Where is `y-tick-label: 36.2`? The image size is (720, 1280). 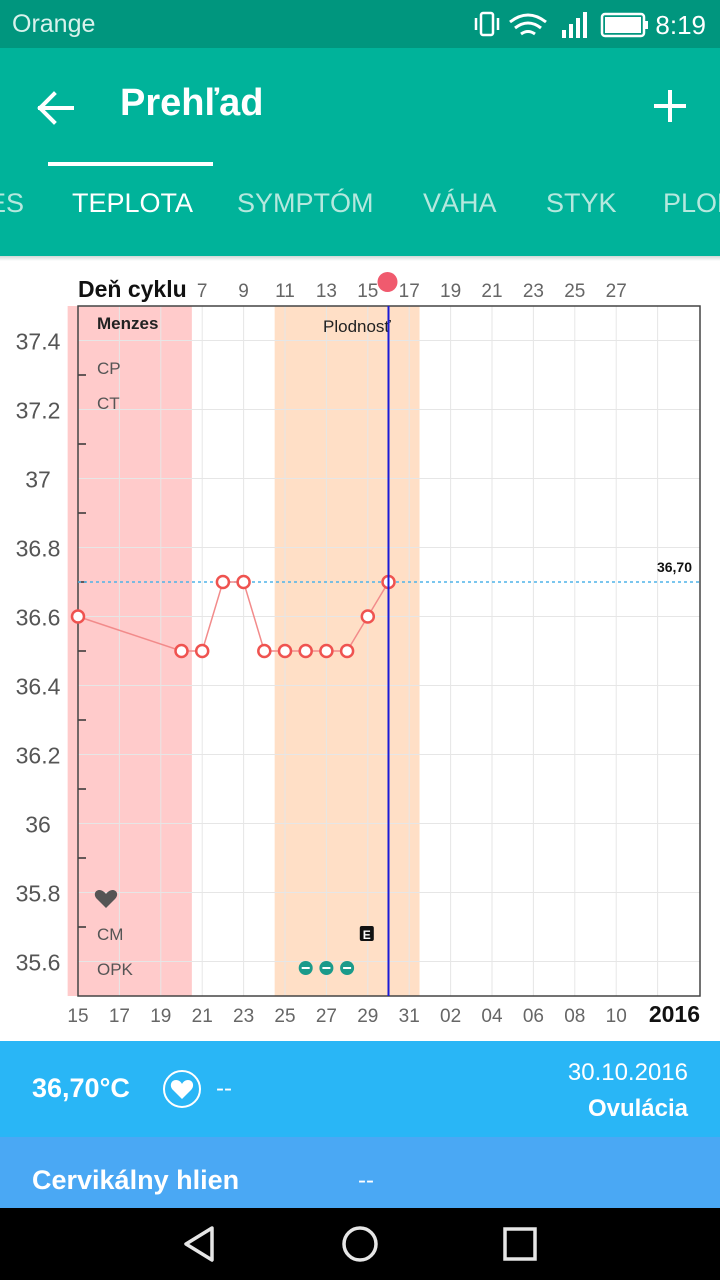
y-tick-label: 36.2 is located at coordinates (38, 756).